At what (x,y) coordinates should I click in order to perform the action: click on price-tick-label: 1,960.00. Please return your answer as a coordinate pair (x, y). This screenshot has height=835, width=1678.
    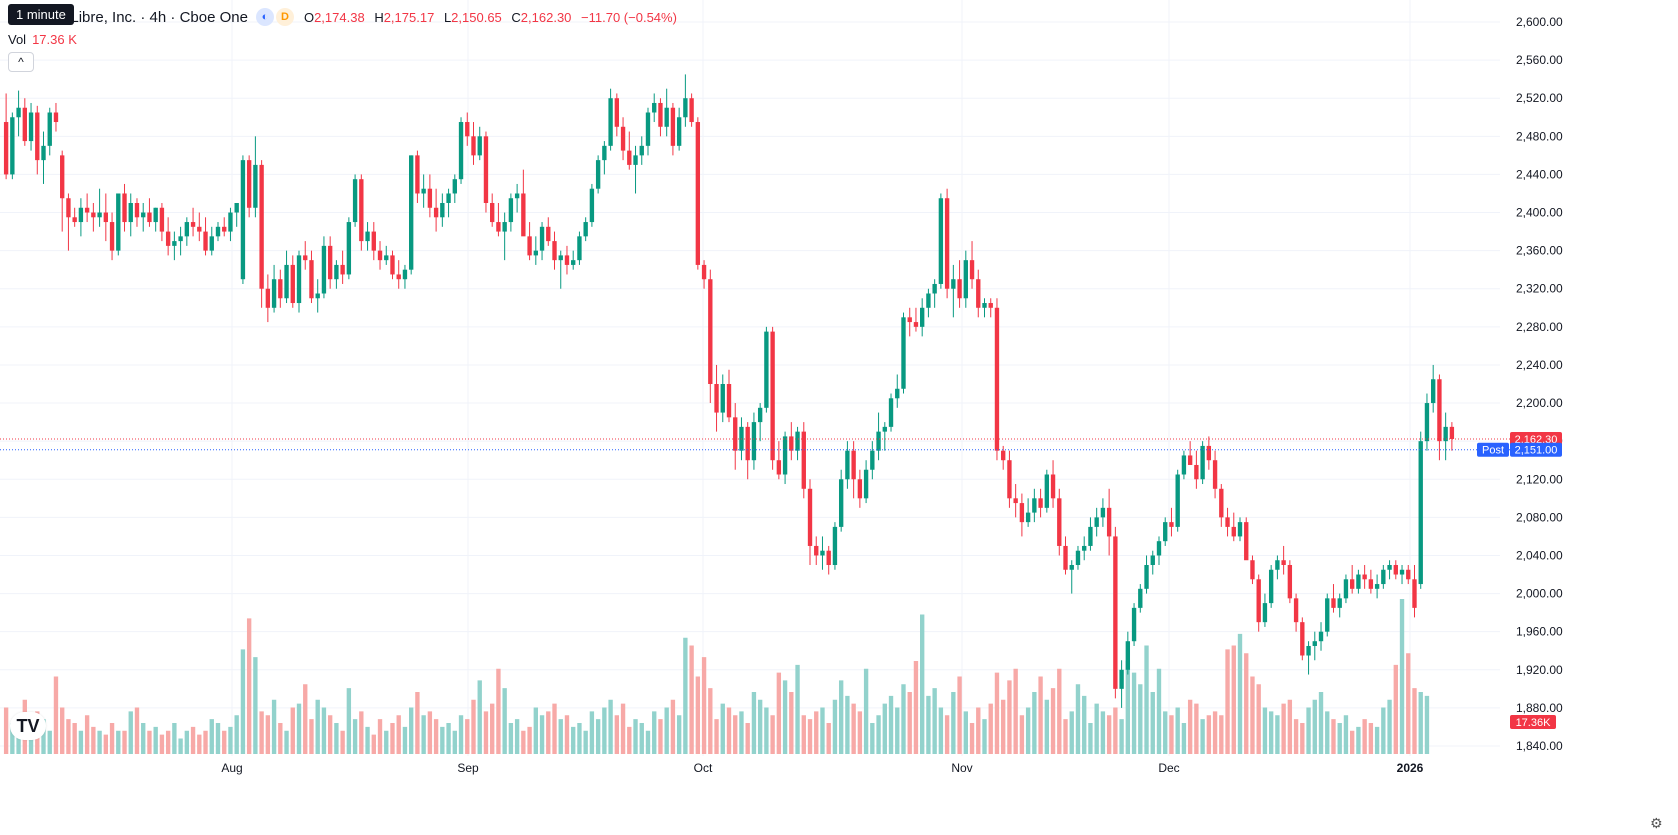
    Looking at the image, I should click on (1539, 632).